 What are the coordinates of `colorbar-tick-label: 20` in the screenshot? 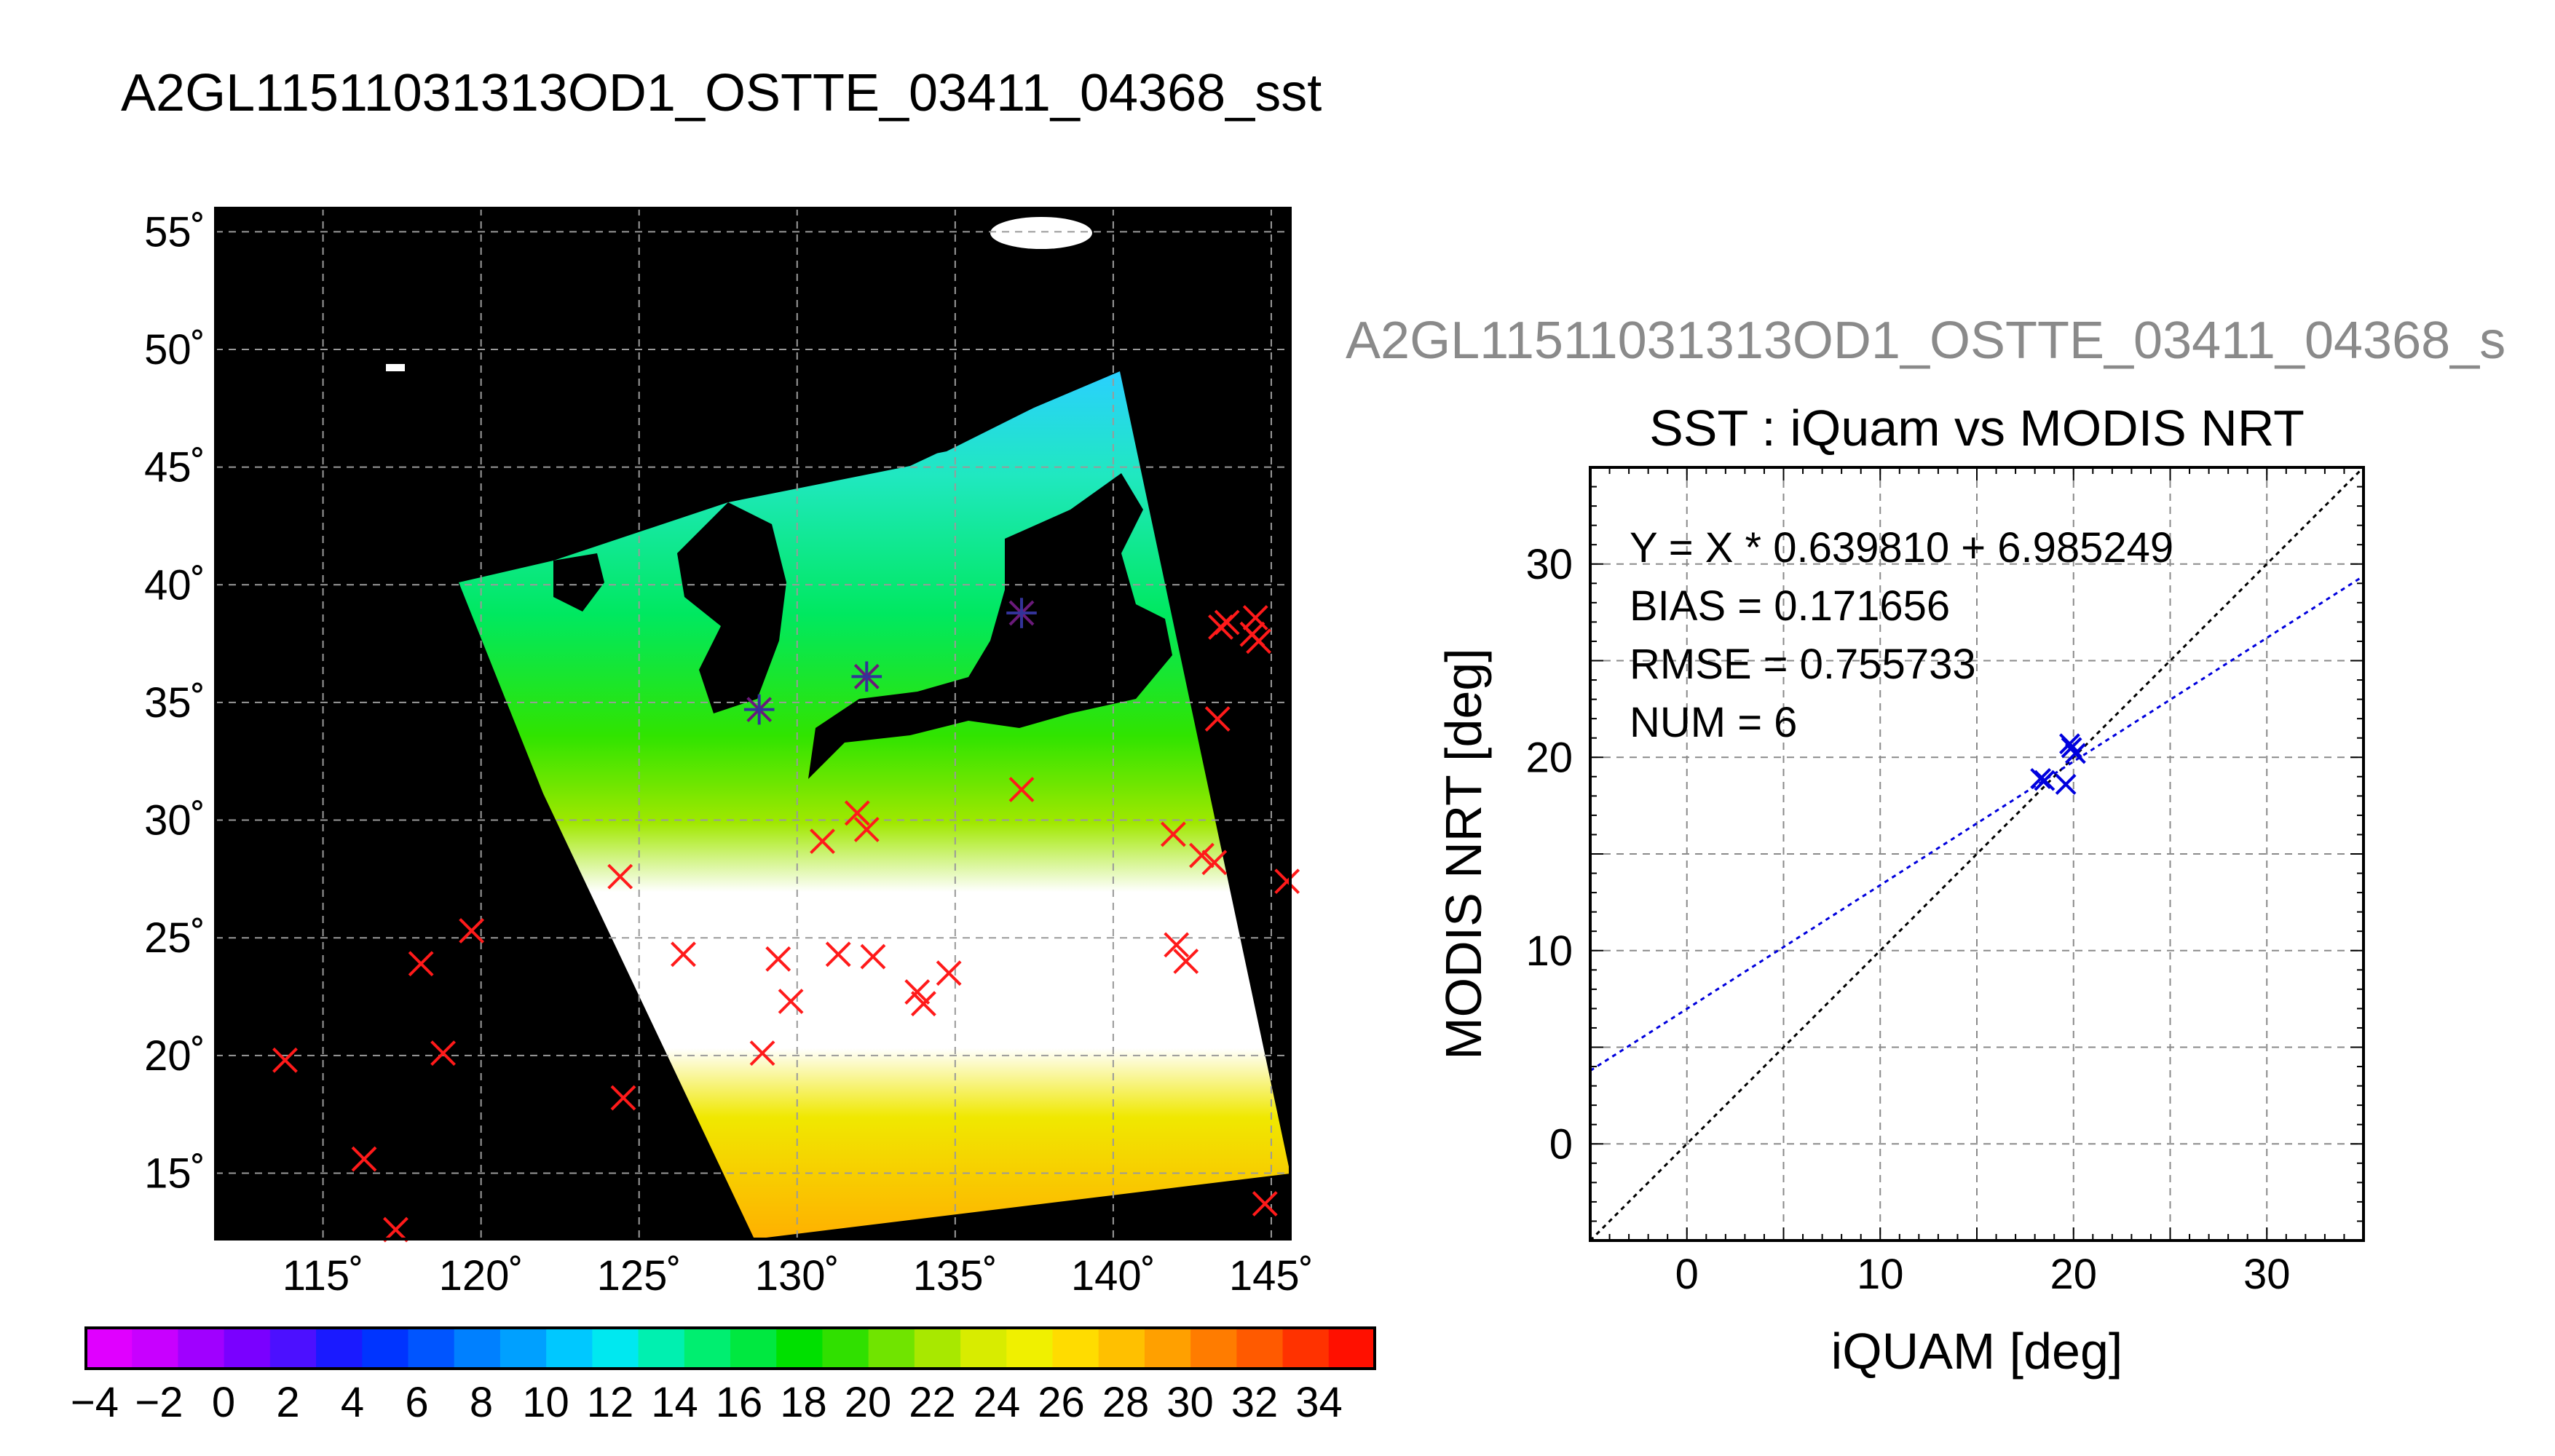 It's located at (868, 1402).